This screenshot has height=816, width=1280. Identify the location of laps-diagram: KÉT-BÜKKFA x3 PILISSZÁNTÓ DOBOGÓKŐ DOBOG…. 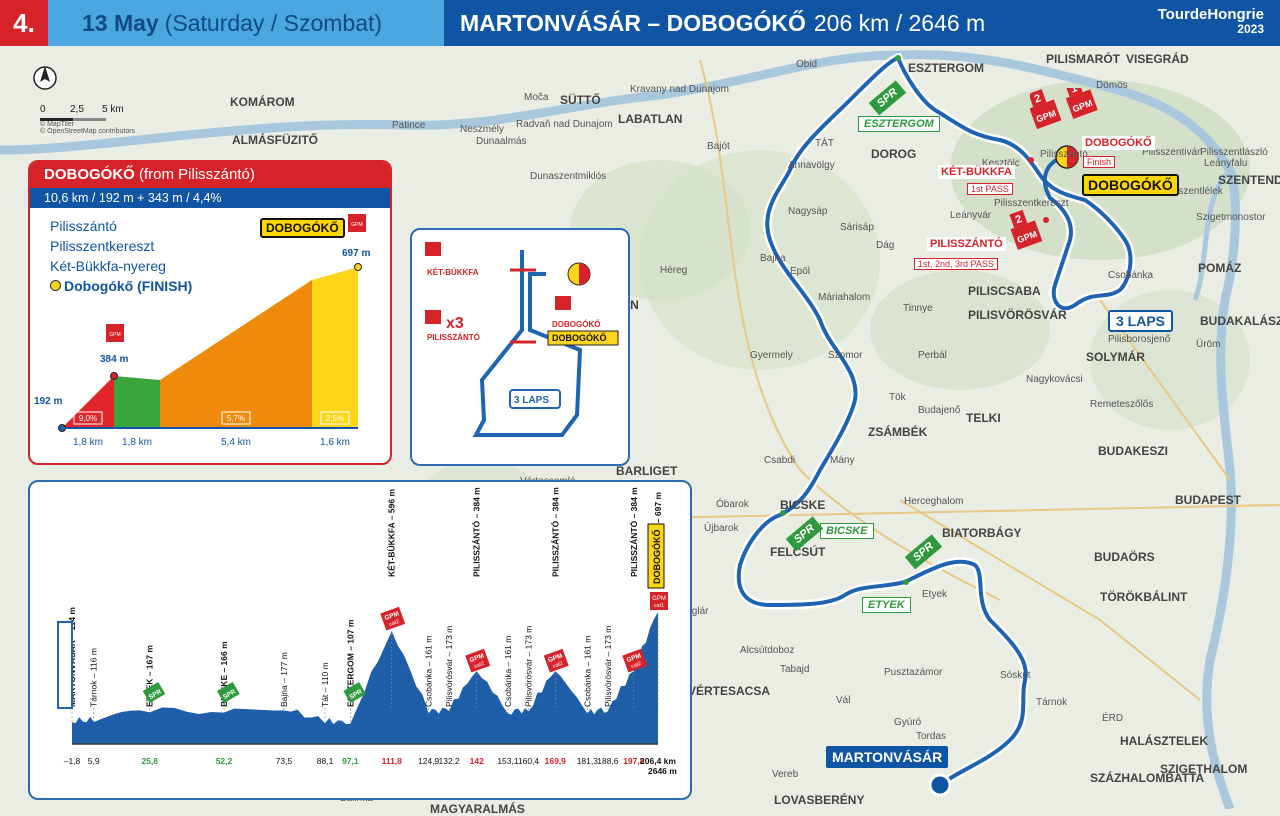
(522, 341).